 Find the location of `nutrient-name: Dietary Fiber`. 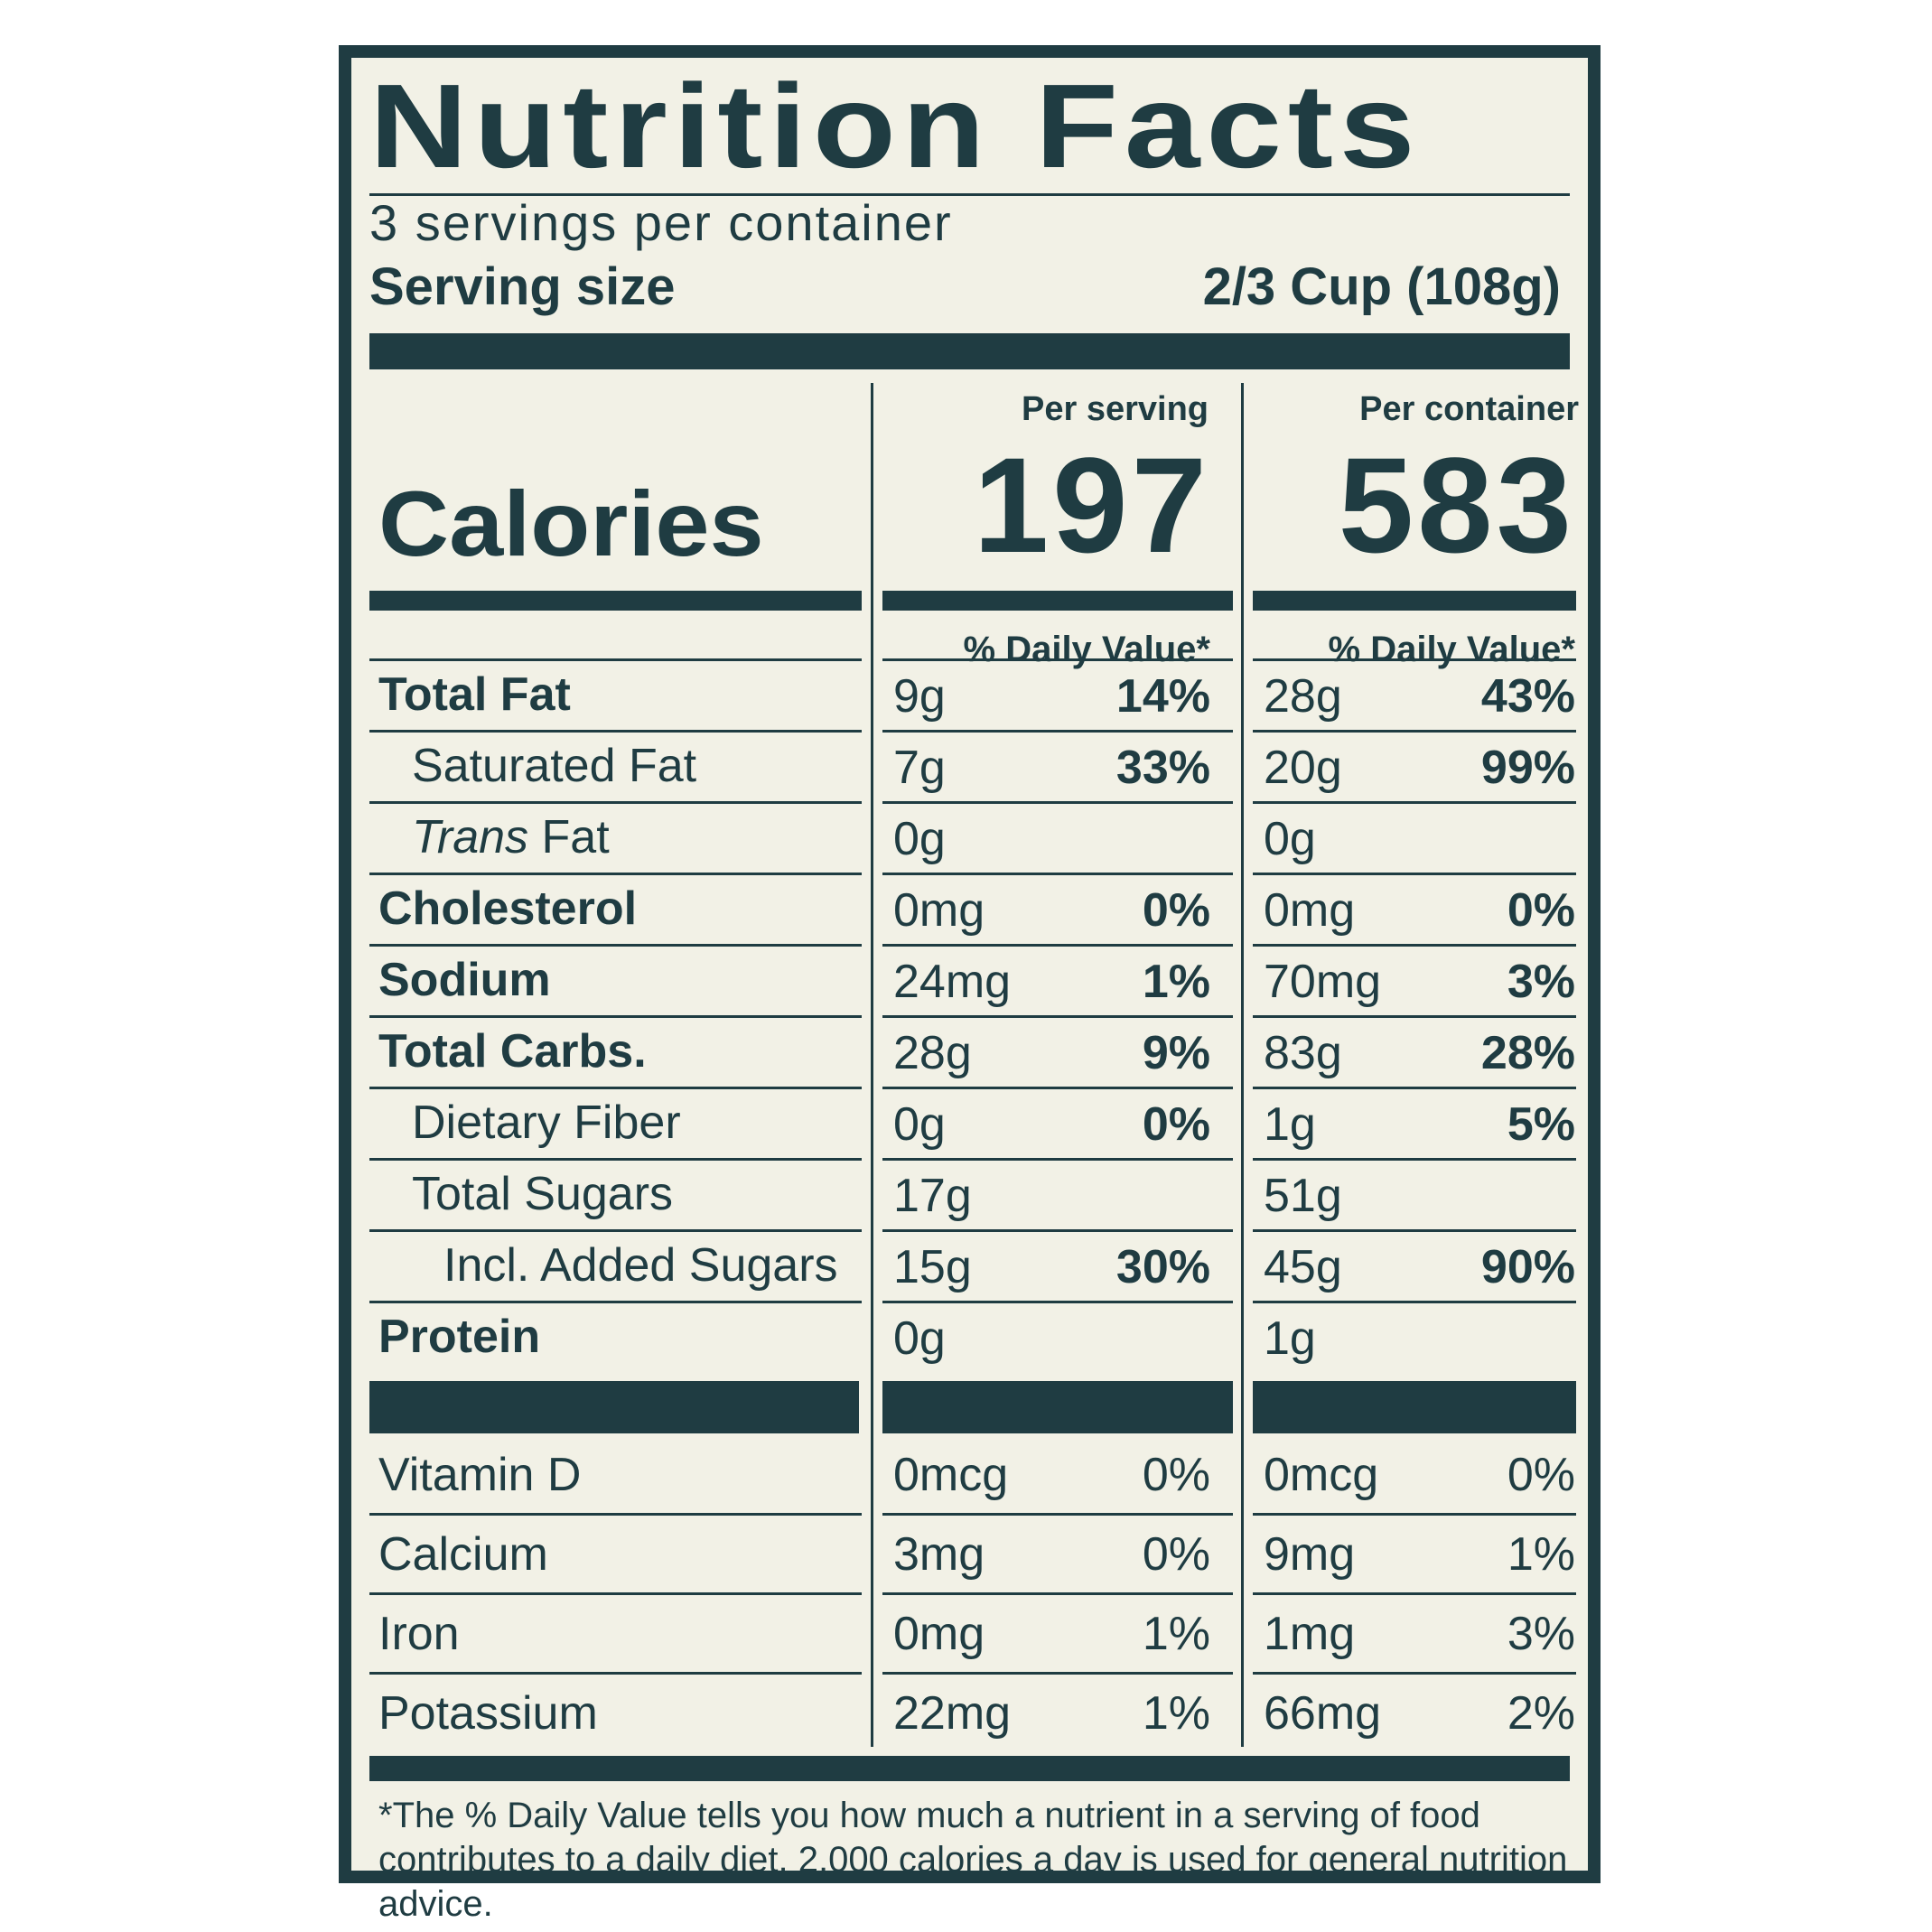

nutrient-name: Dietary Fiber is located at coordinates (546, 1123).